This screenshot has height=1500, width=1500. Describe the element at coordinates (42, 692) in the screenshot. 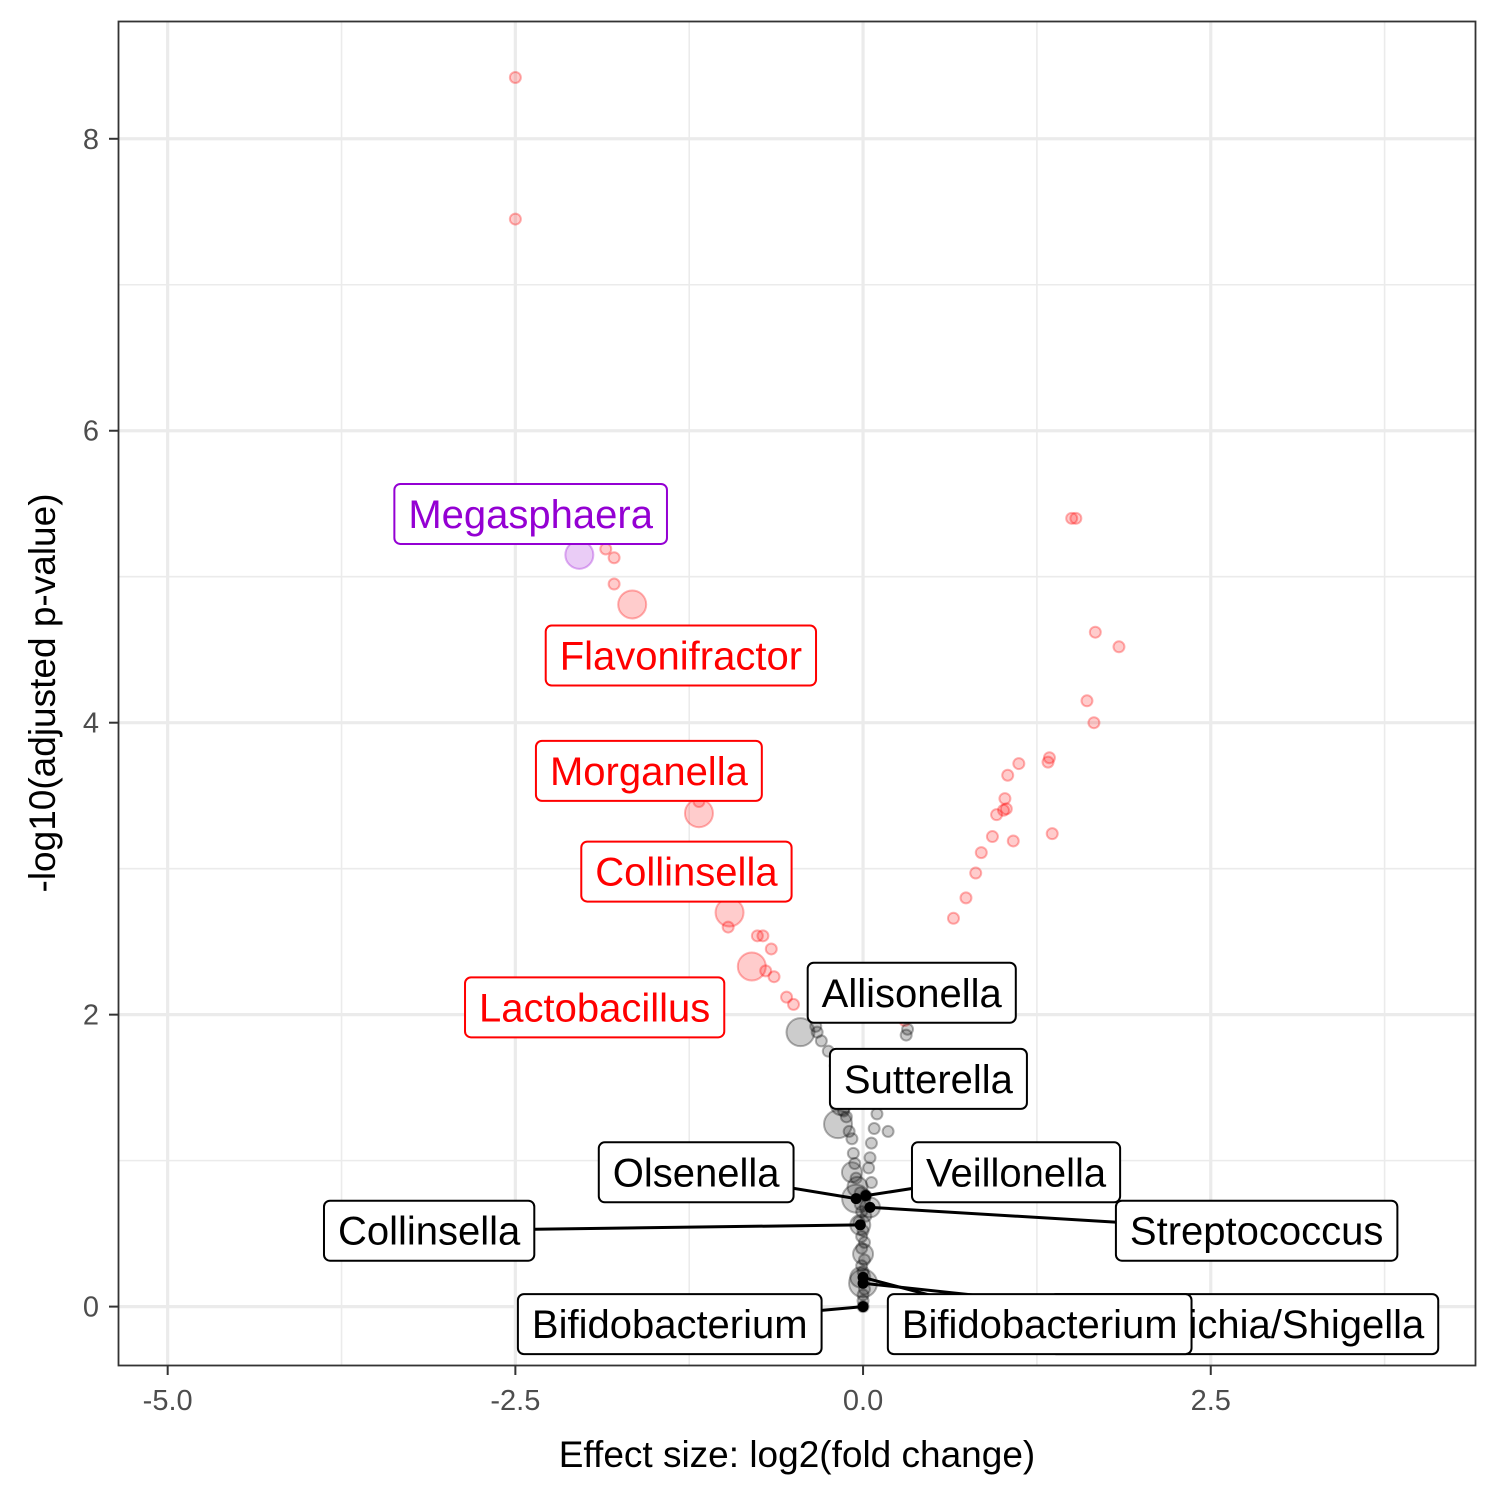

I see `y-axis-title: -log10(adjusted p-value)` at that location.